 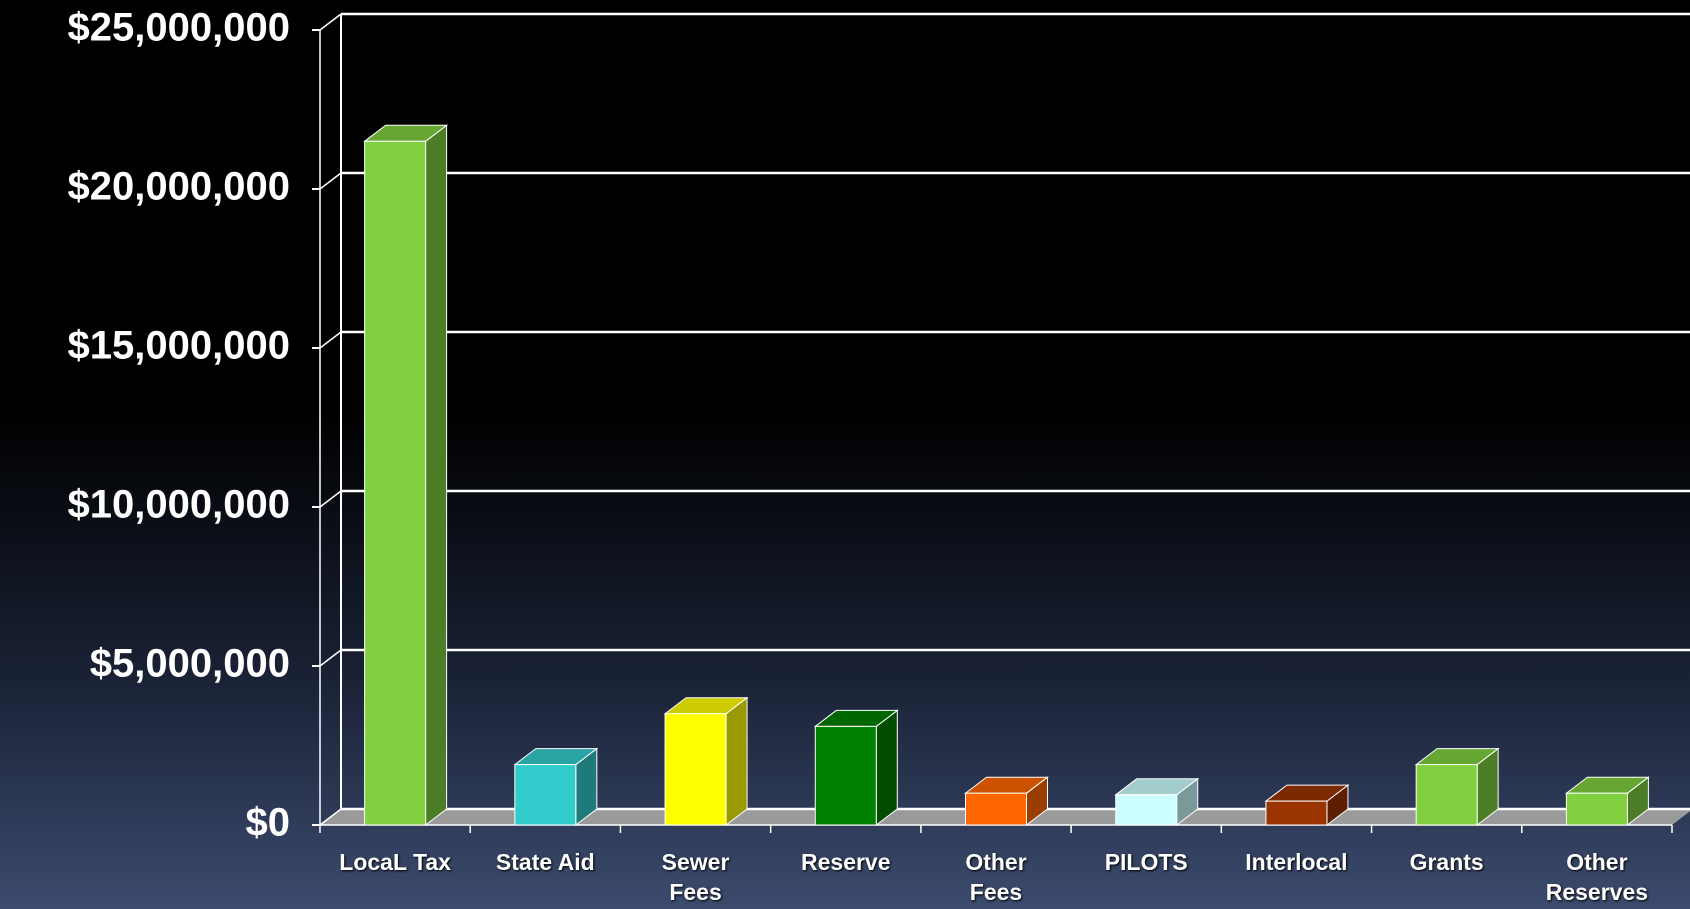 I want to click on x-tick-label: Reserve, so click(x=846, y=862).